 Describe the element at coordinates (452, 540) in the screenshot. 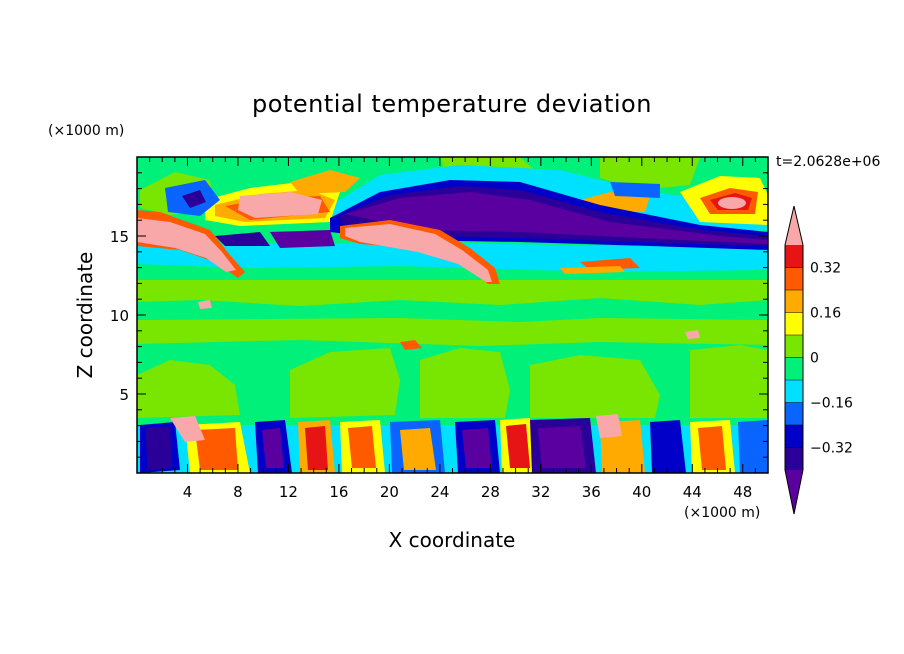

I see `x-axis-label: X coordinate` at that location.